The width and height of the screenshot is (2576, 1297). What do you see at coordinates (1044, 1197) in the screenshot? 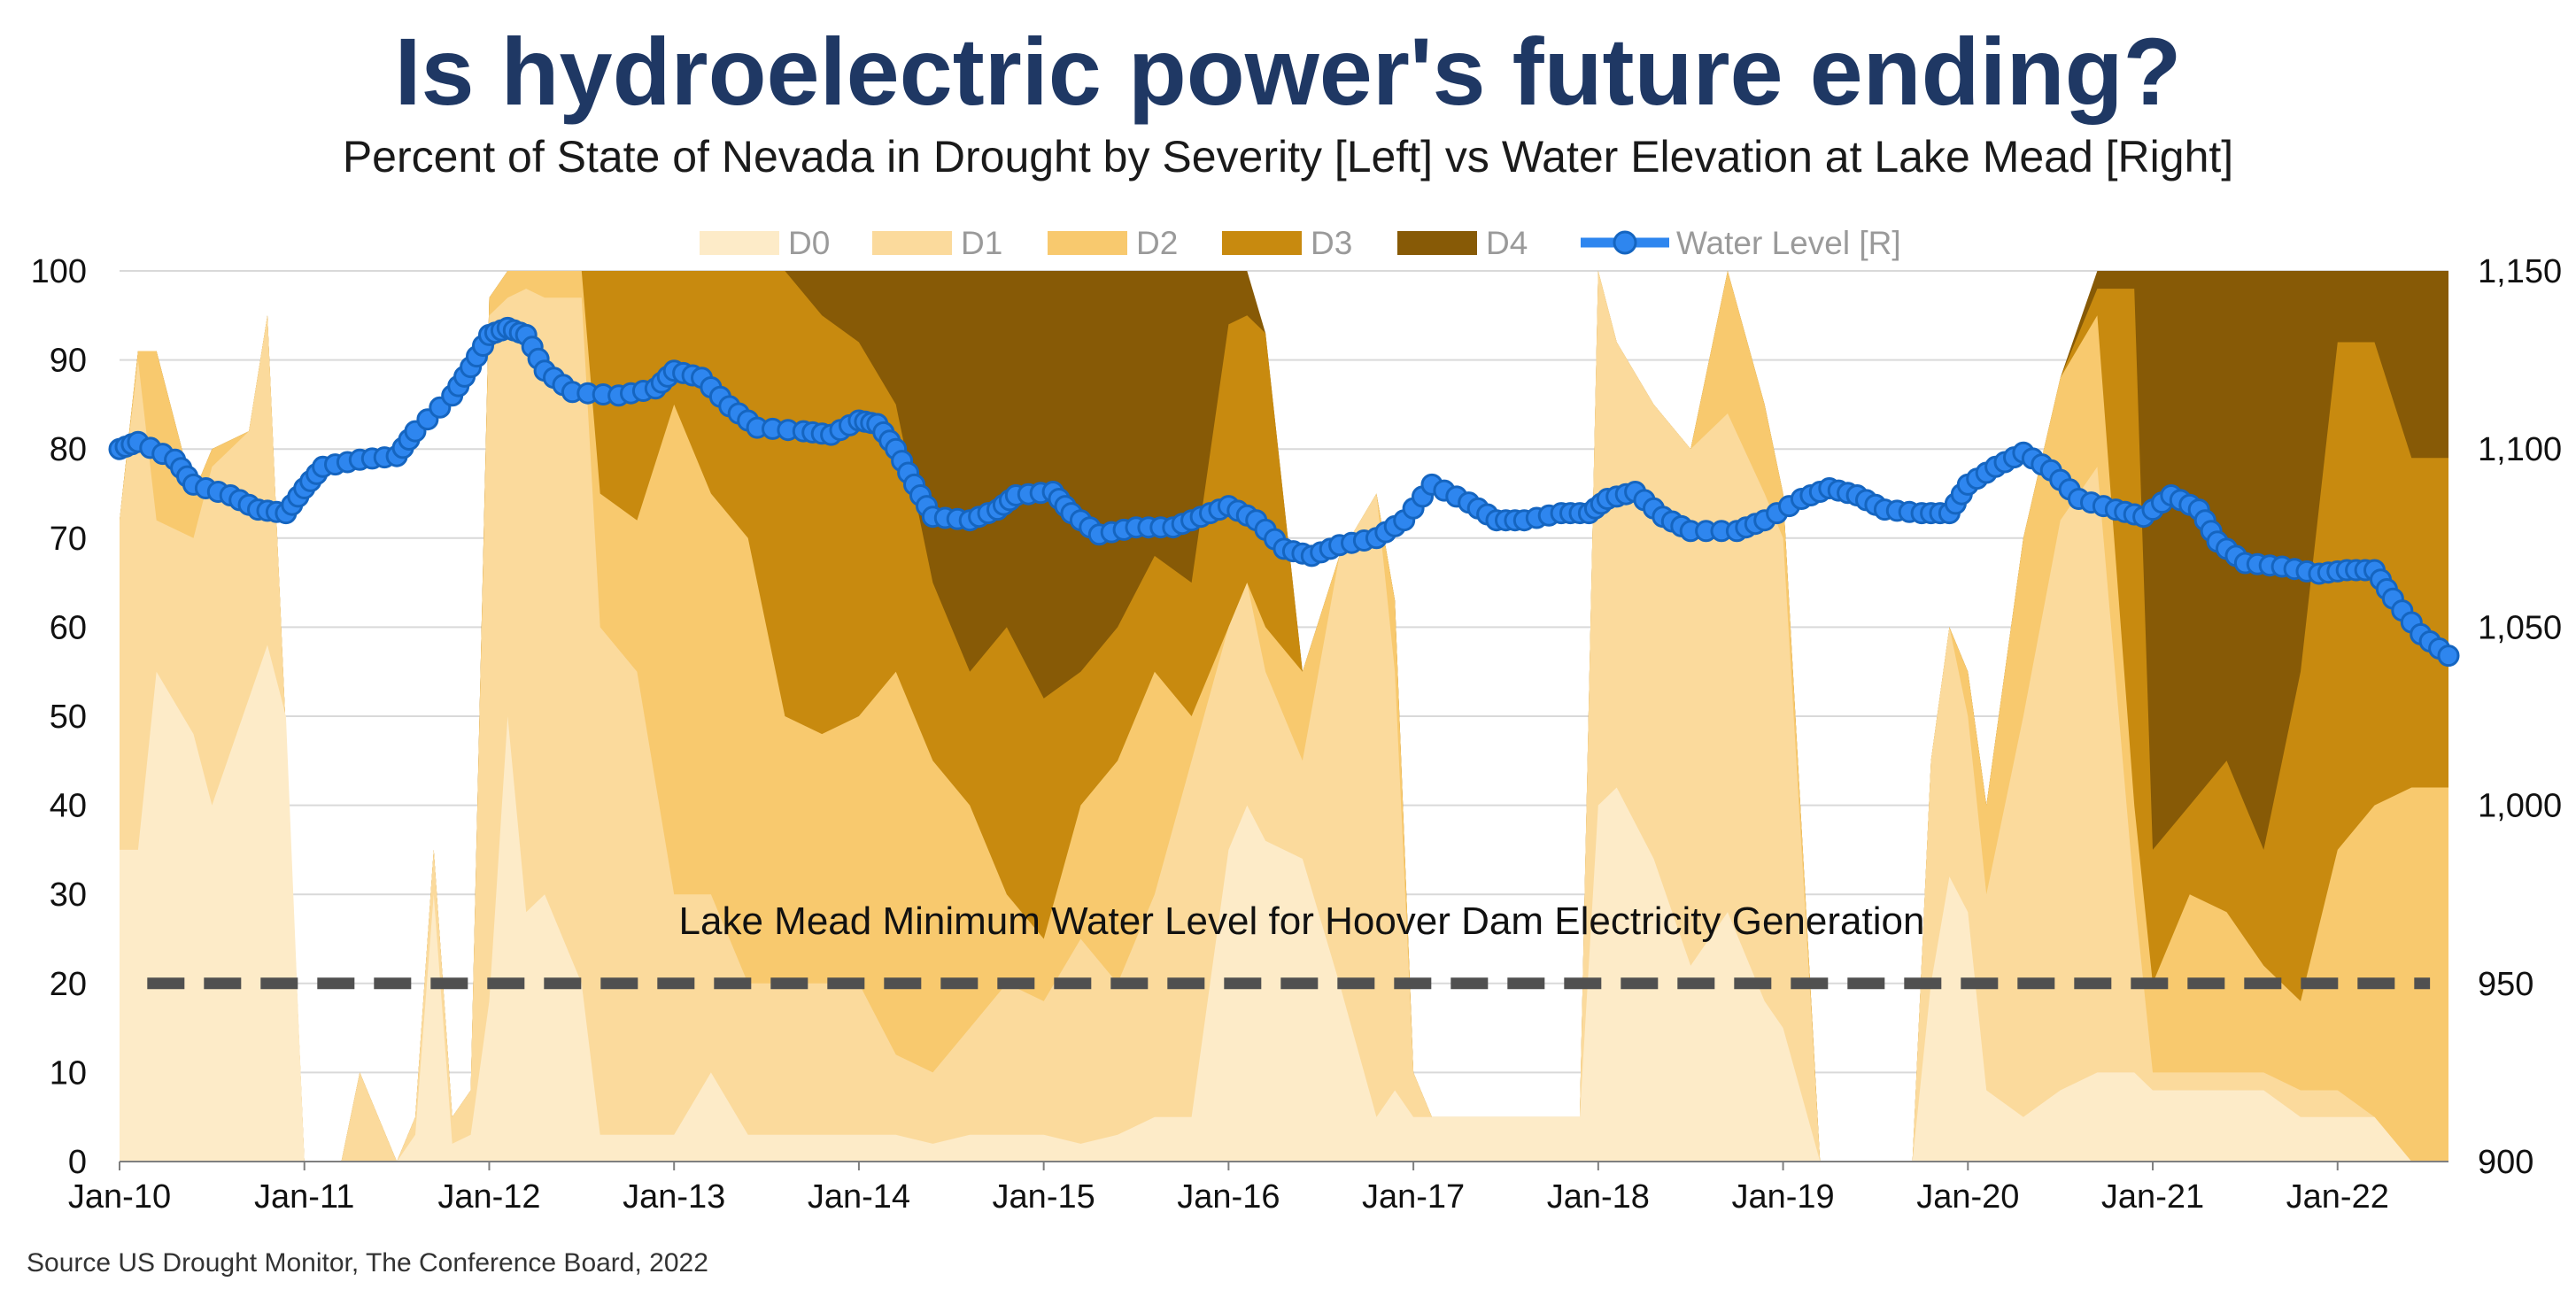
I see `x-tick-label: Jan-15` at bounding box center [1044, 1197].